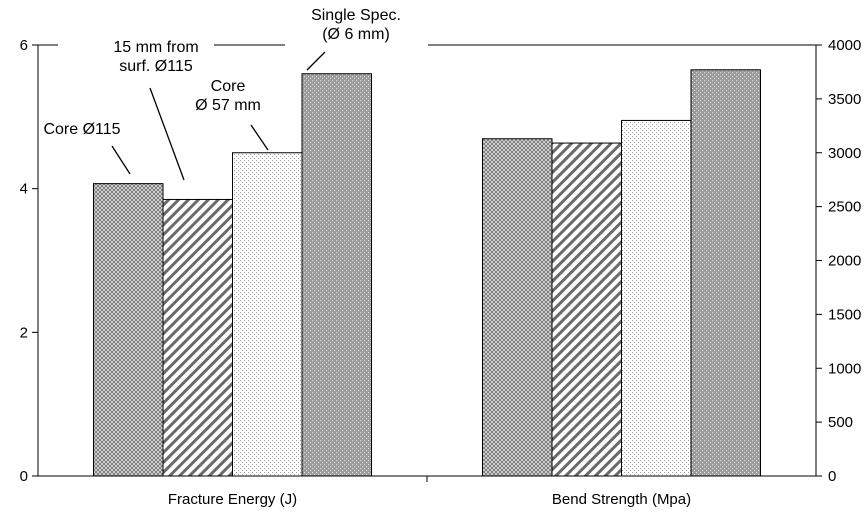 Image resolution: width=868 pixels, height=523 pixels. I want to click on left-tick-label: 6, so click(24, 45).